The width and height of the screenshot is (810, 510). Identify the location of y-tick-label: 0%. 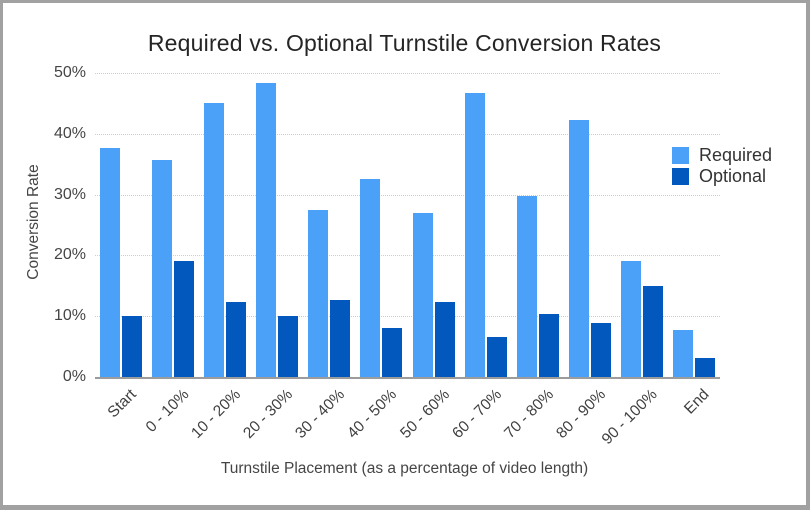
(74, 376).